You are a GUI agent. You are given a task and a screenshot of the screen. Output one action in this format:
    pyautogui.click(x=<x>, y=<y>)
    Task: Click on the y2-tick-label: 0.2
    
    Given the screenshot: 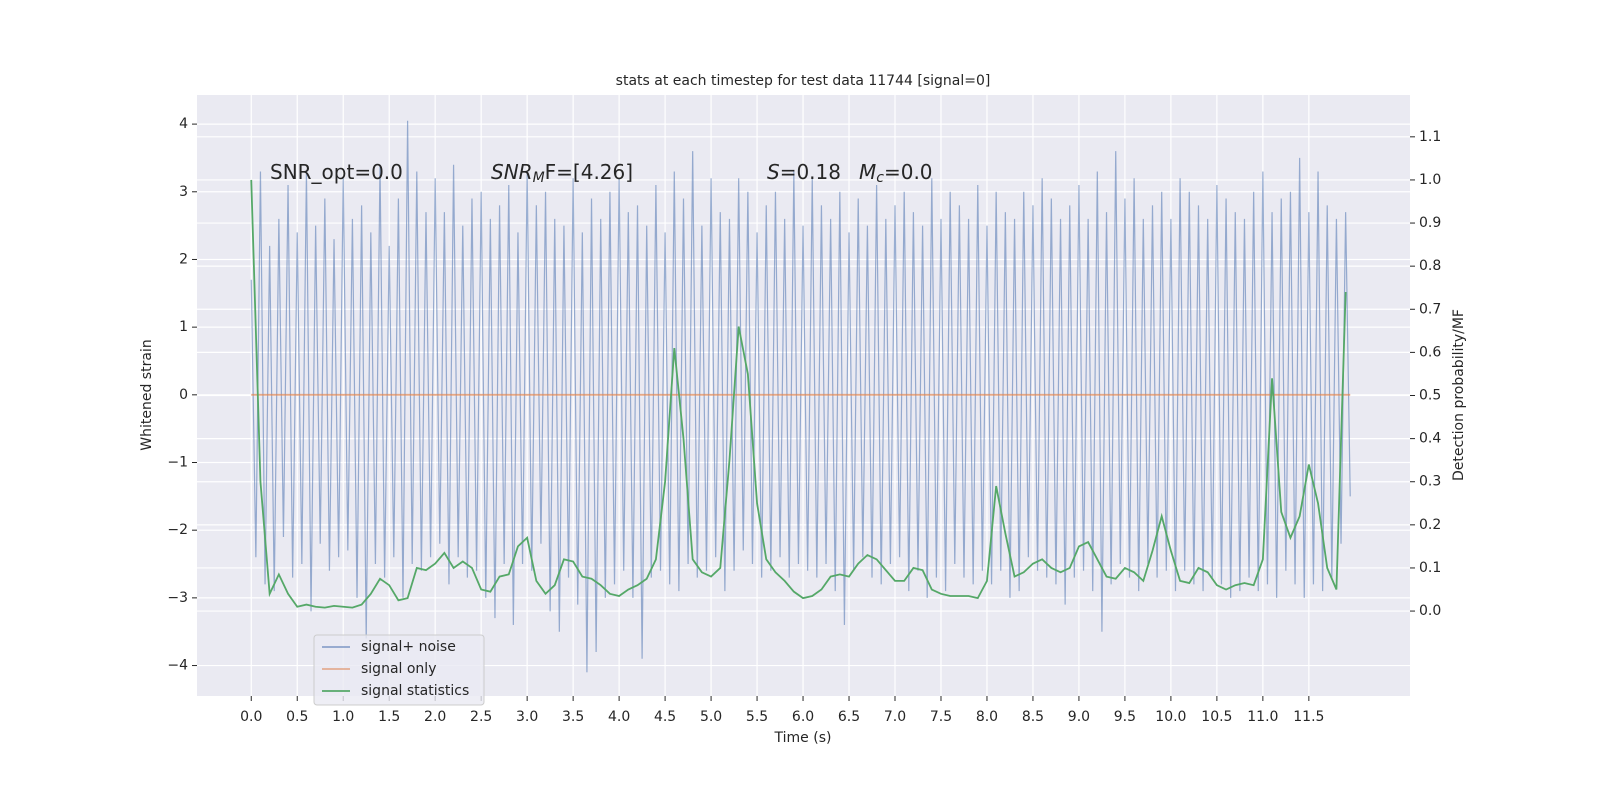 What is the action you would take?
    pyautogui.click(x=1430, y=525)
    